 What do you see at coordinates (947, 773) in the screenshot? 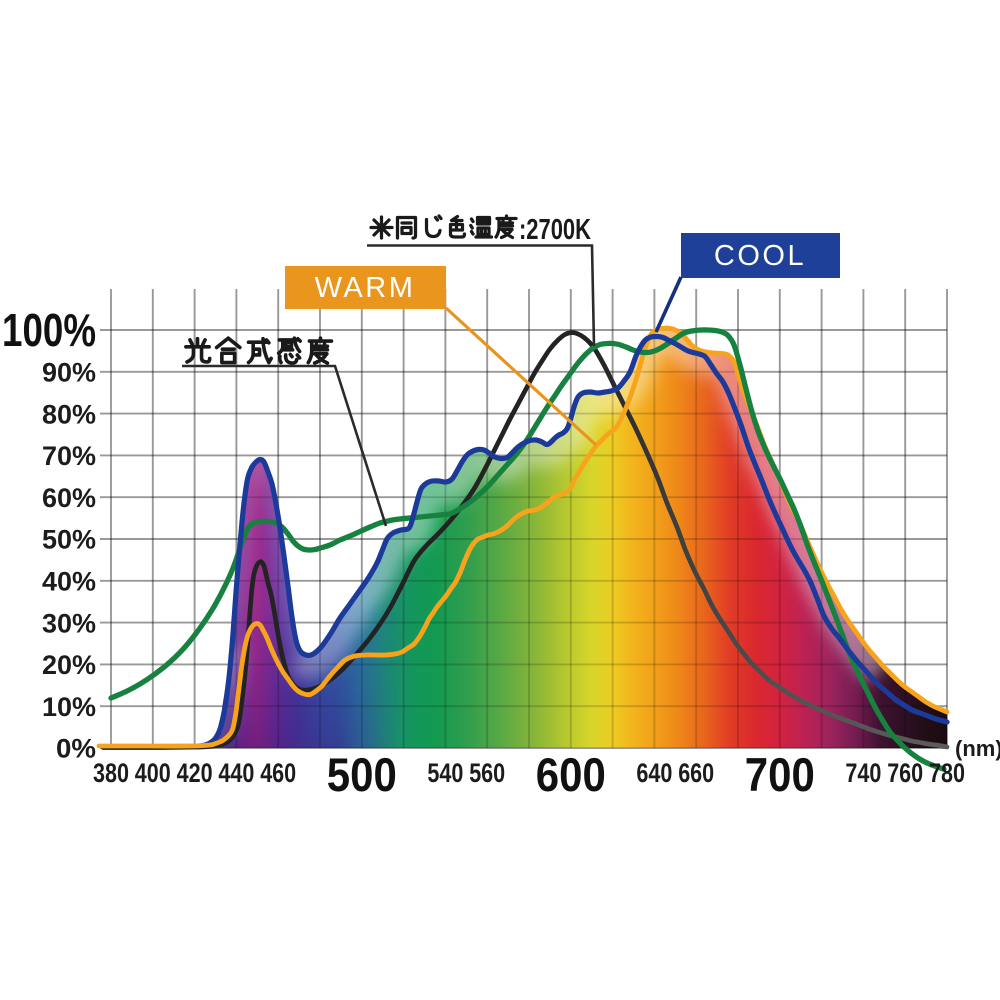
I see `svg-text: 780` at bounding box center [947, 773].